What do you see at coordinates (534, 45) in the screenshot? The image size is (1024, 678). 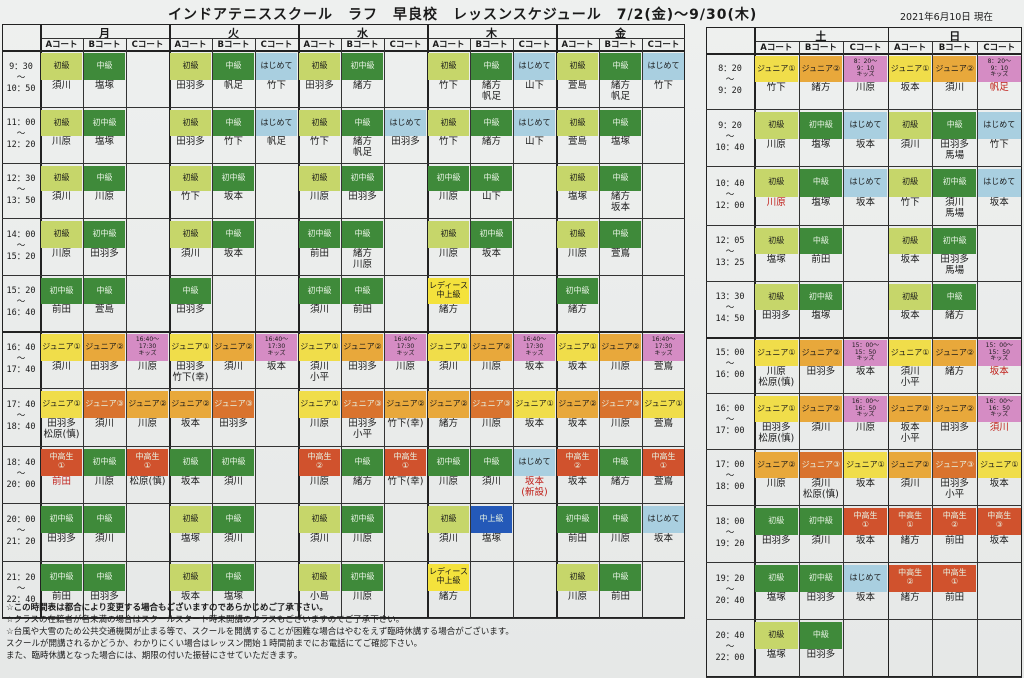 I see `weekday-court-header: Cコート` at bounding box center [534, 45].